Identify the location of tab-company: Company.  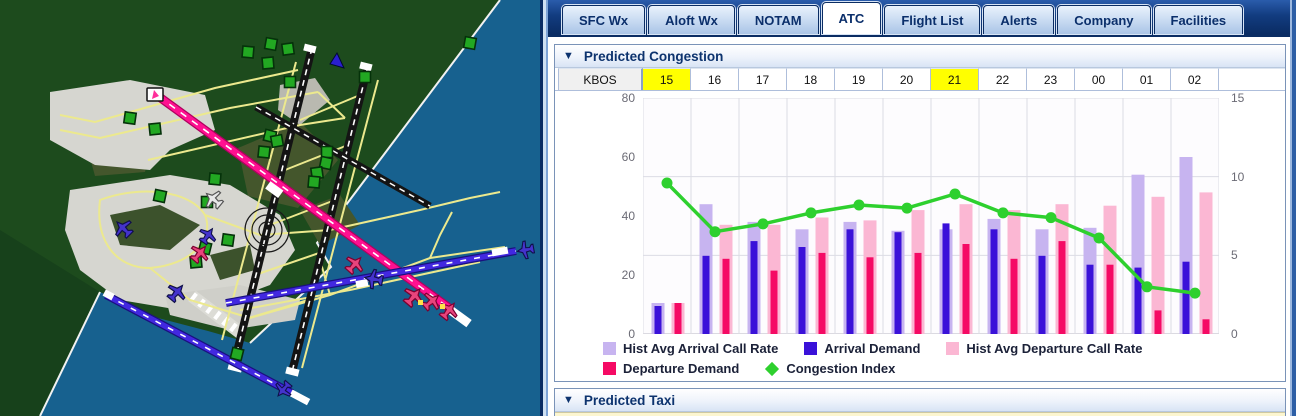
(1104, 19).